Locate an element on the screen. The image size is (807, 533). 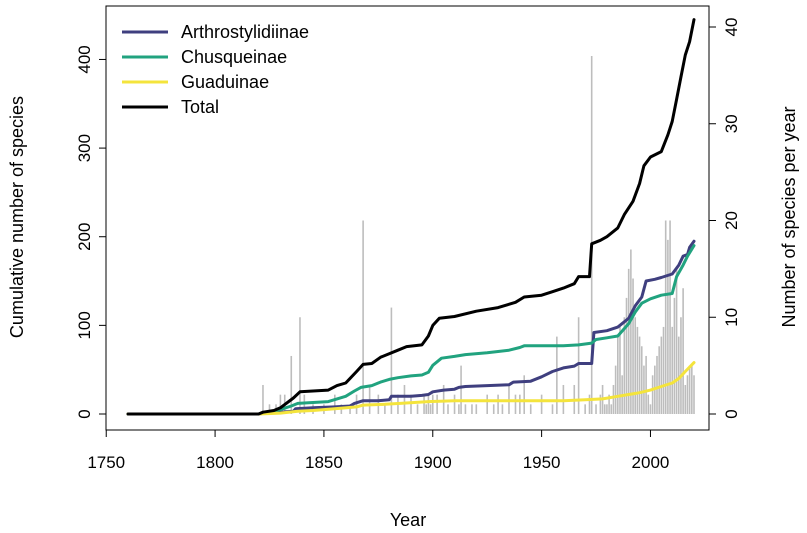
left-y-axis: 0 100 200 300 400 is located at coordinates (91, 232).